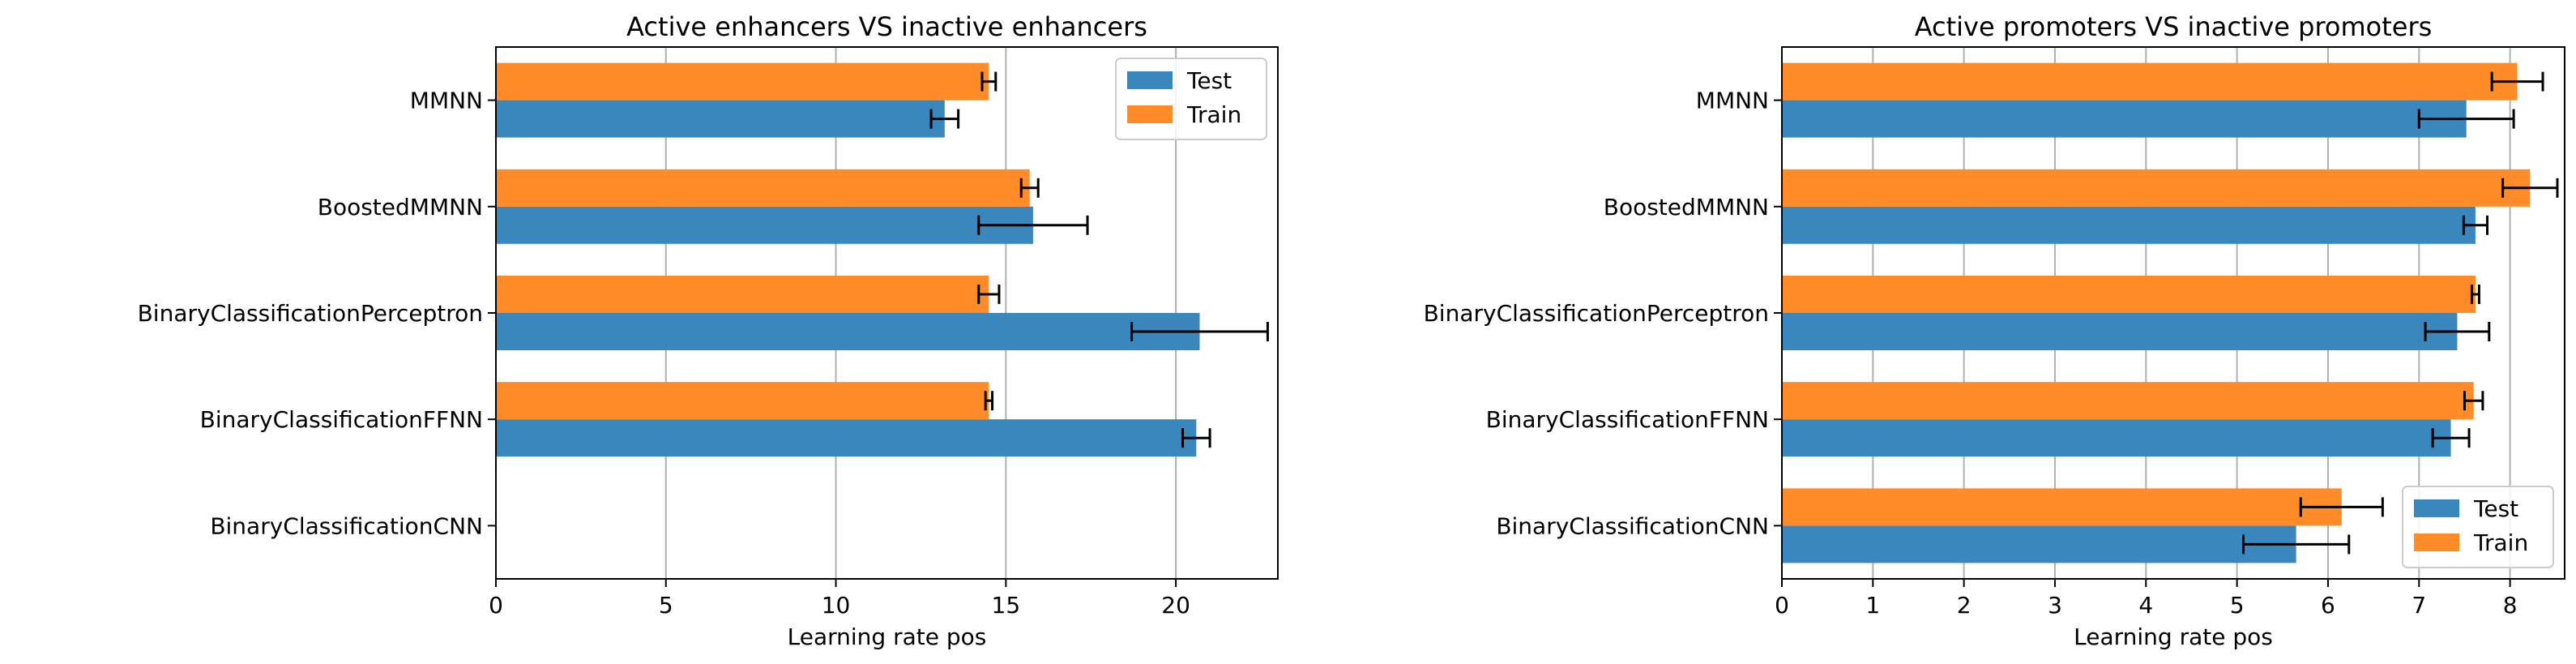 The image size is (2576, 664). What do you see at coordinates (2145, 605) in the screenshot?
I see `x-tick-label: 4` at bounding box center [2145, 605].